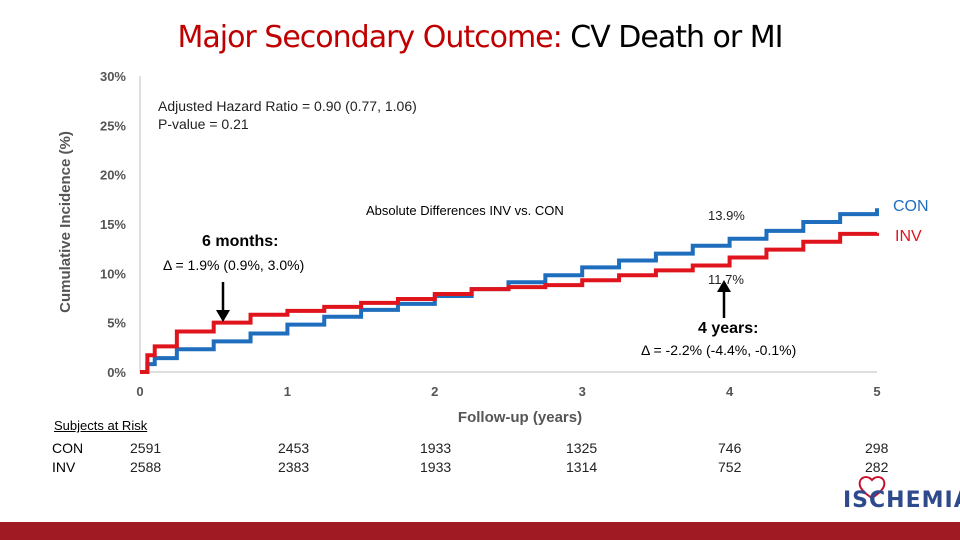 The image size is (960, 540). What do you see at coordinates (908, 236) in the screenshot?
I see `series-label-inv: INV` at bounding box center [908, 236].